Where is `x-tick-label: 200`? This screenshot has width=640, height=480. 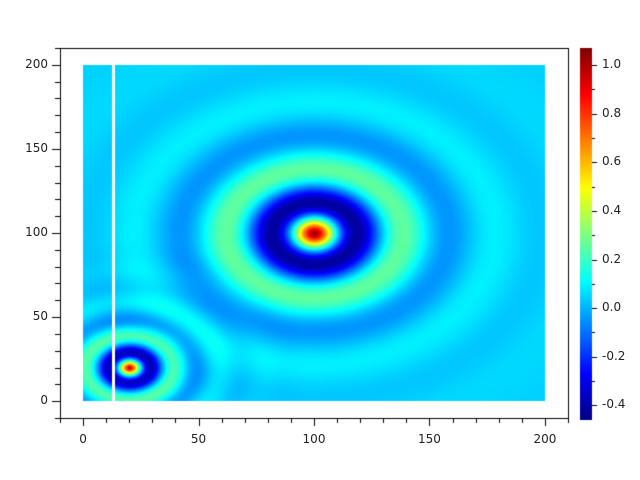
x-tick-label: 200 is located at coordinates (545, 439).